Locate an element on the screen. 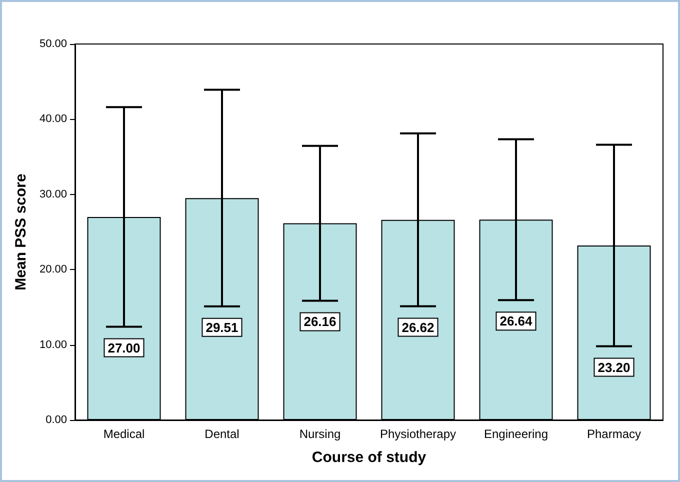 The height and width of the screenshot is (482, 680). y-tick-label: 50.00 is located at coordinates (53, 44).